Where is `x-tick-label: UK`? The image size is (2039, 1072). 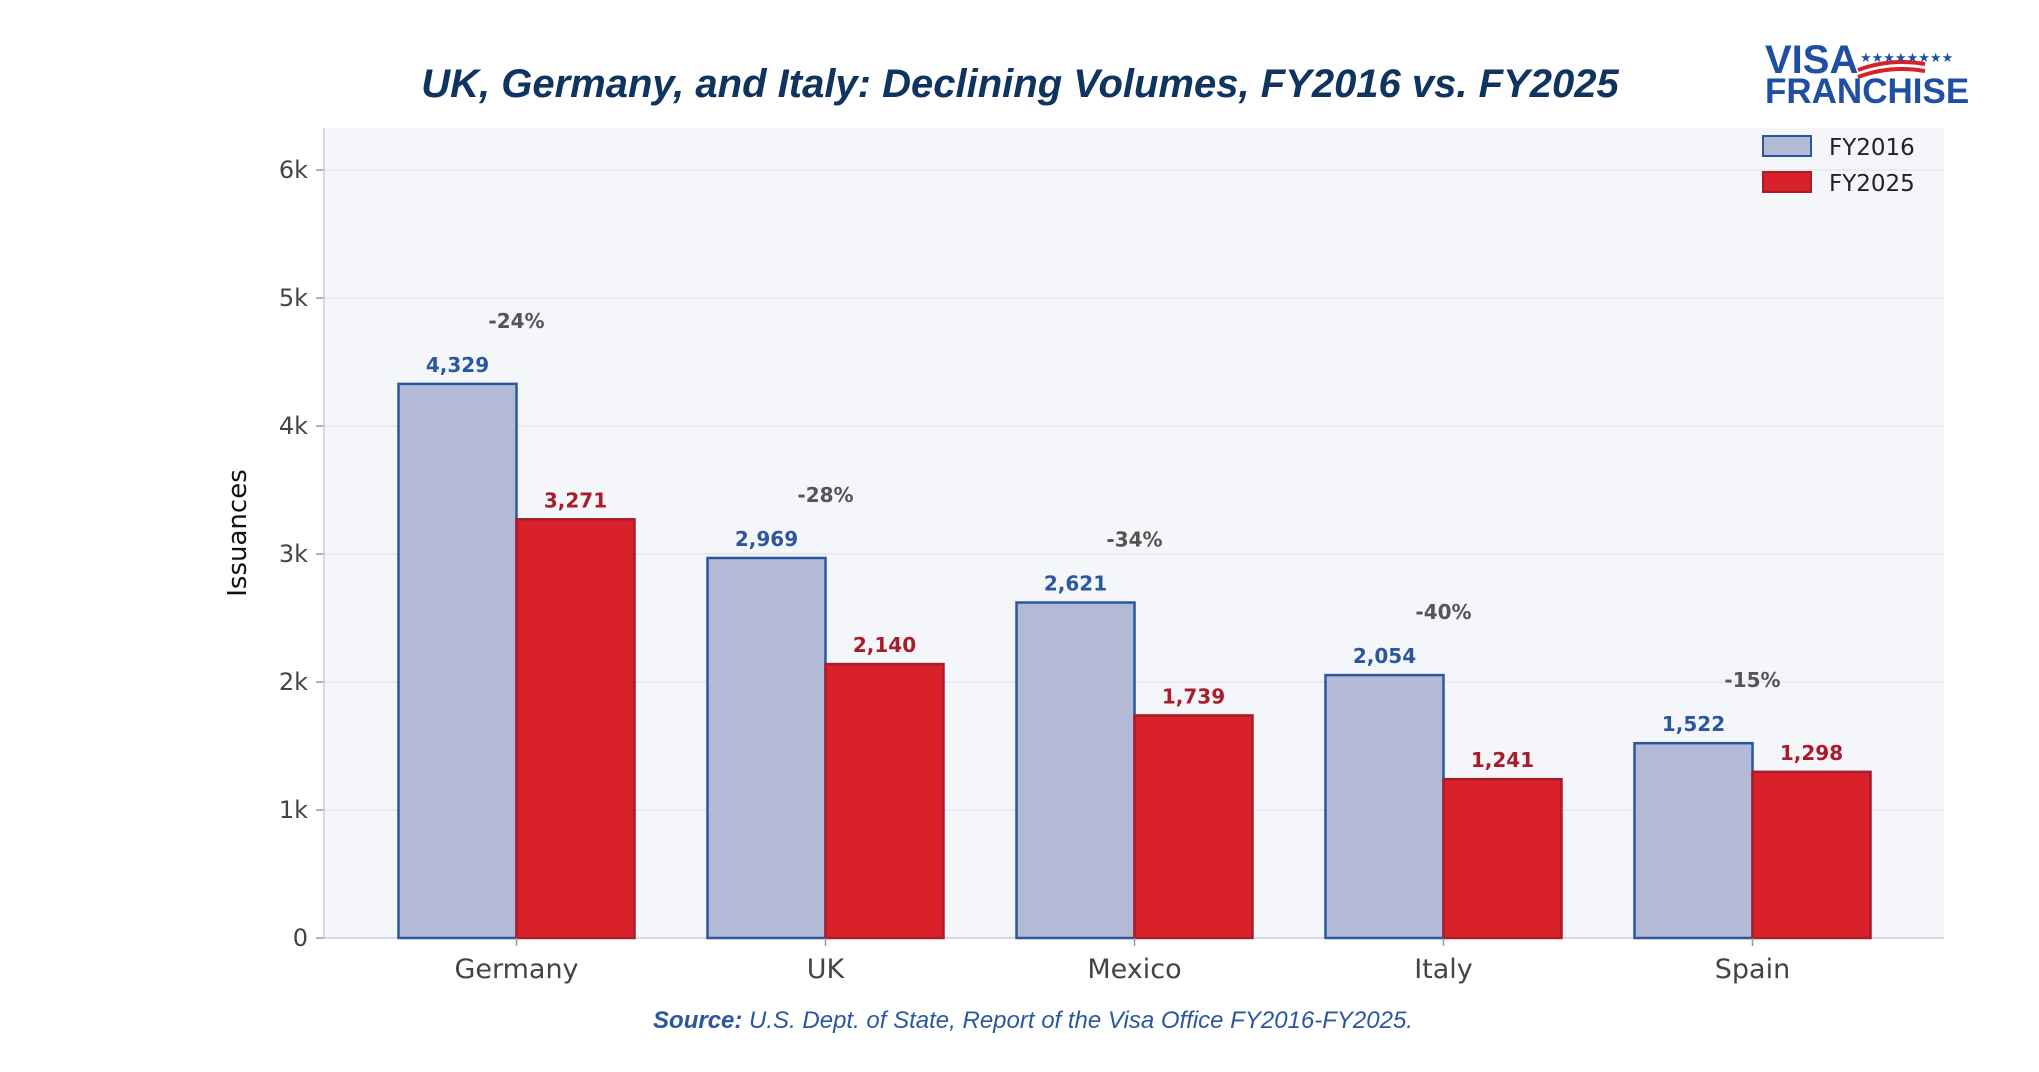 x-tick-label: UK is located at coordinates (826, 969).